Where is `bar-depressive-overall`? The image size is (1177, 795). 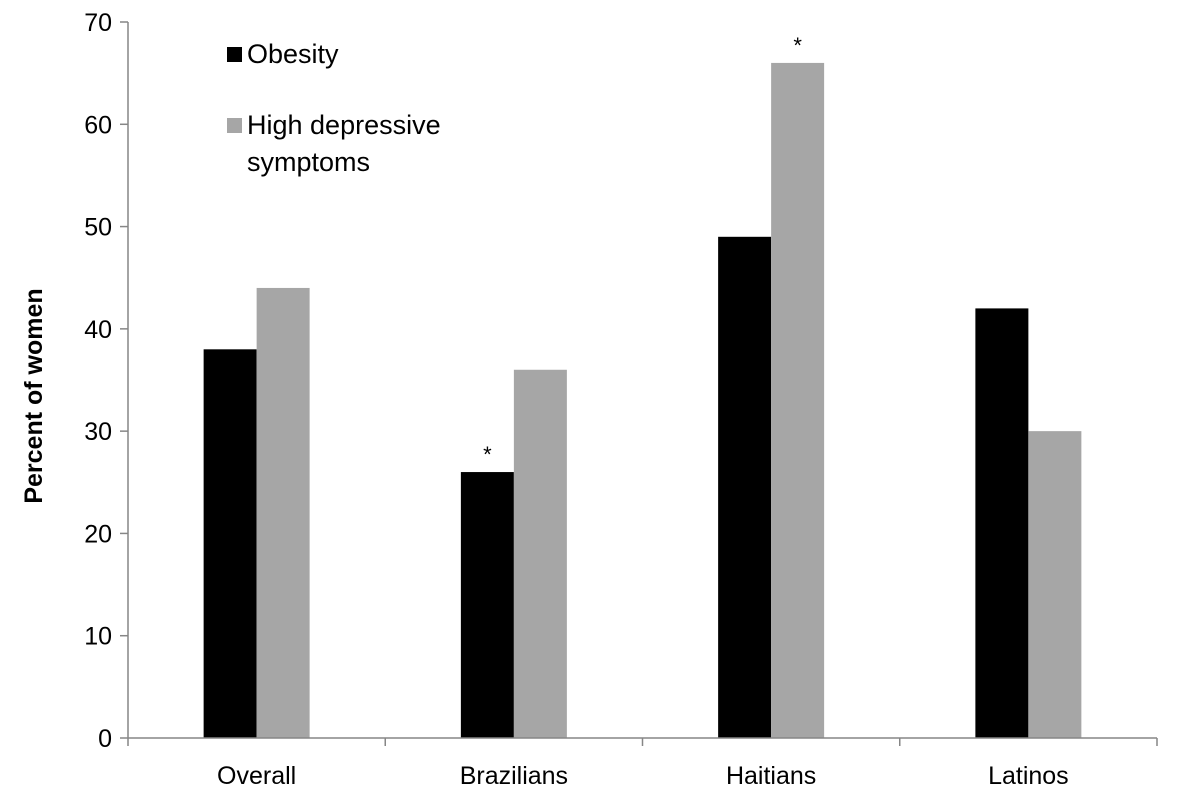
bar-depressive-overall is located at coordinates (283, 512).